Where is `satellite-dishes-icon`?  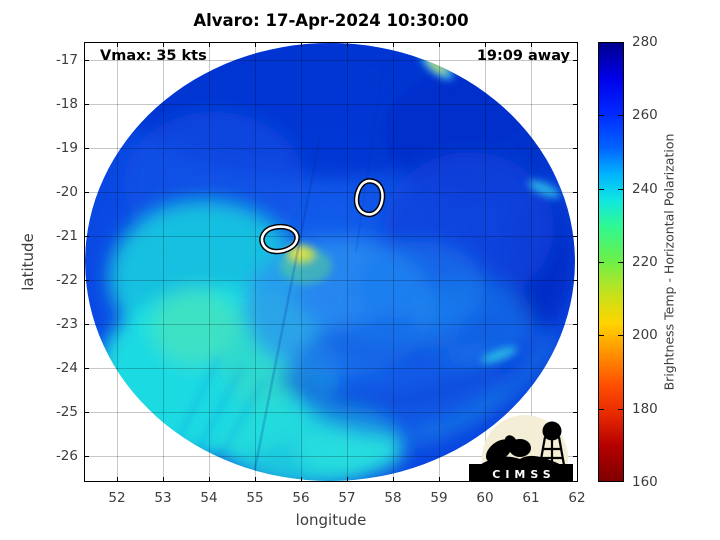 satellite-dishes-icon is located at coordinates (508, 449).